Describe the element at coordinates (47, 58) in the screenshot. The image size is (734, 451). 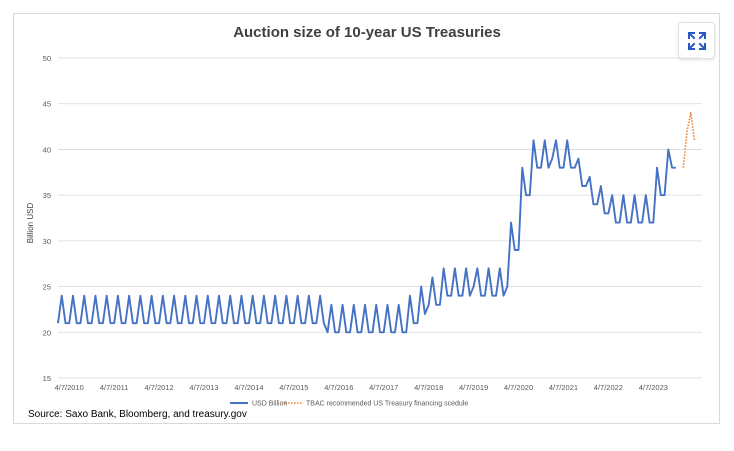
I see `y-tick-label: 50` at that location.